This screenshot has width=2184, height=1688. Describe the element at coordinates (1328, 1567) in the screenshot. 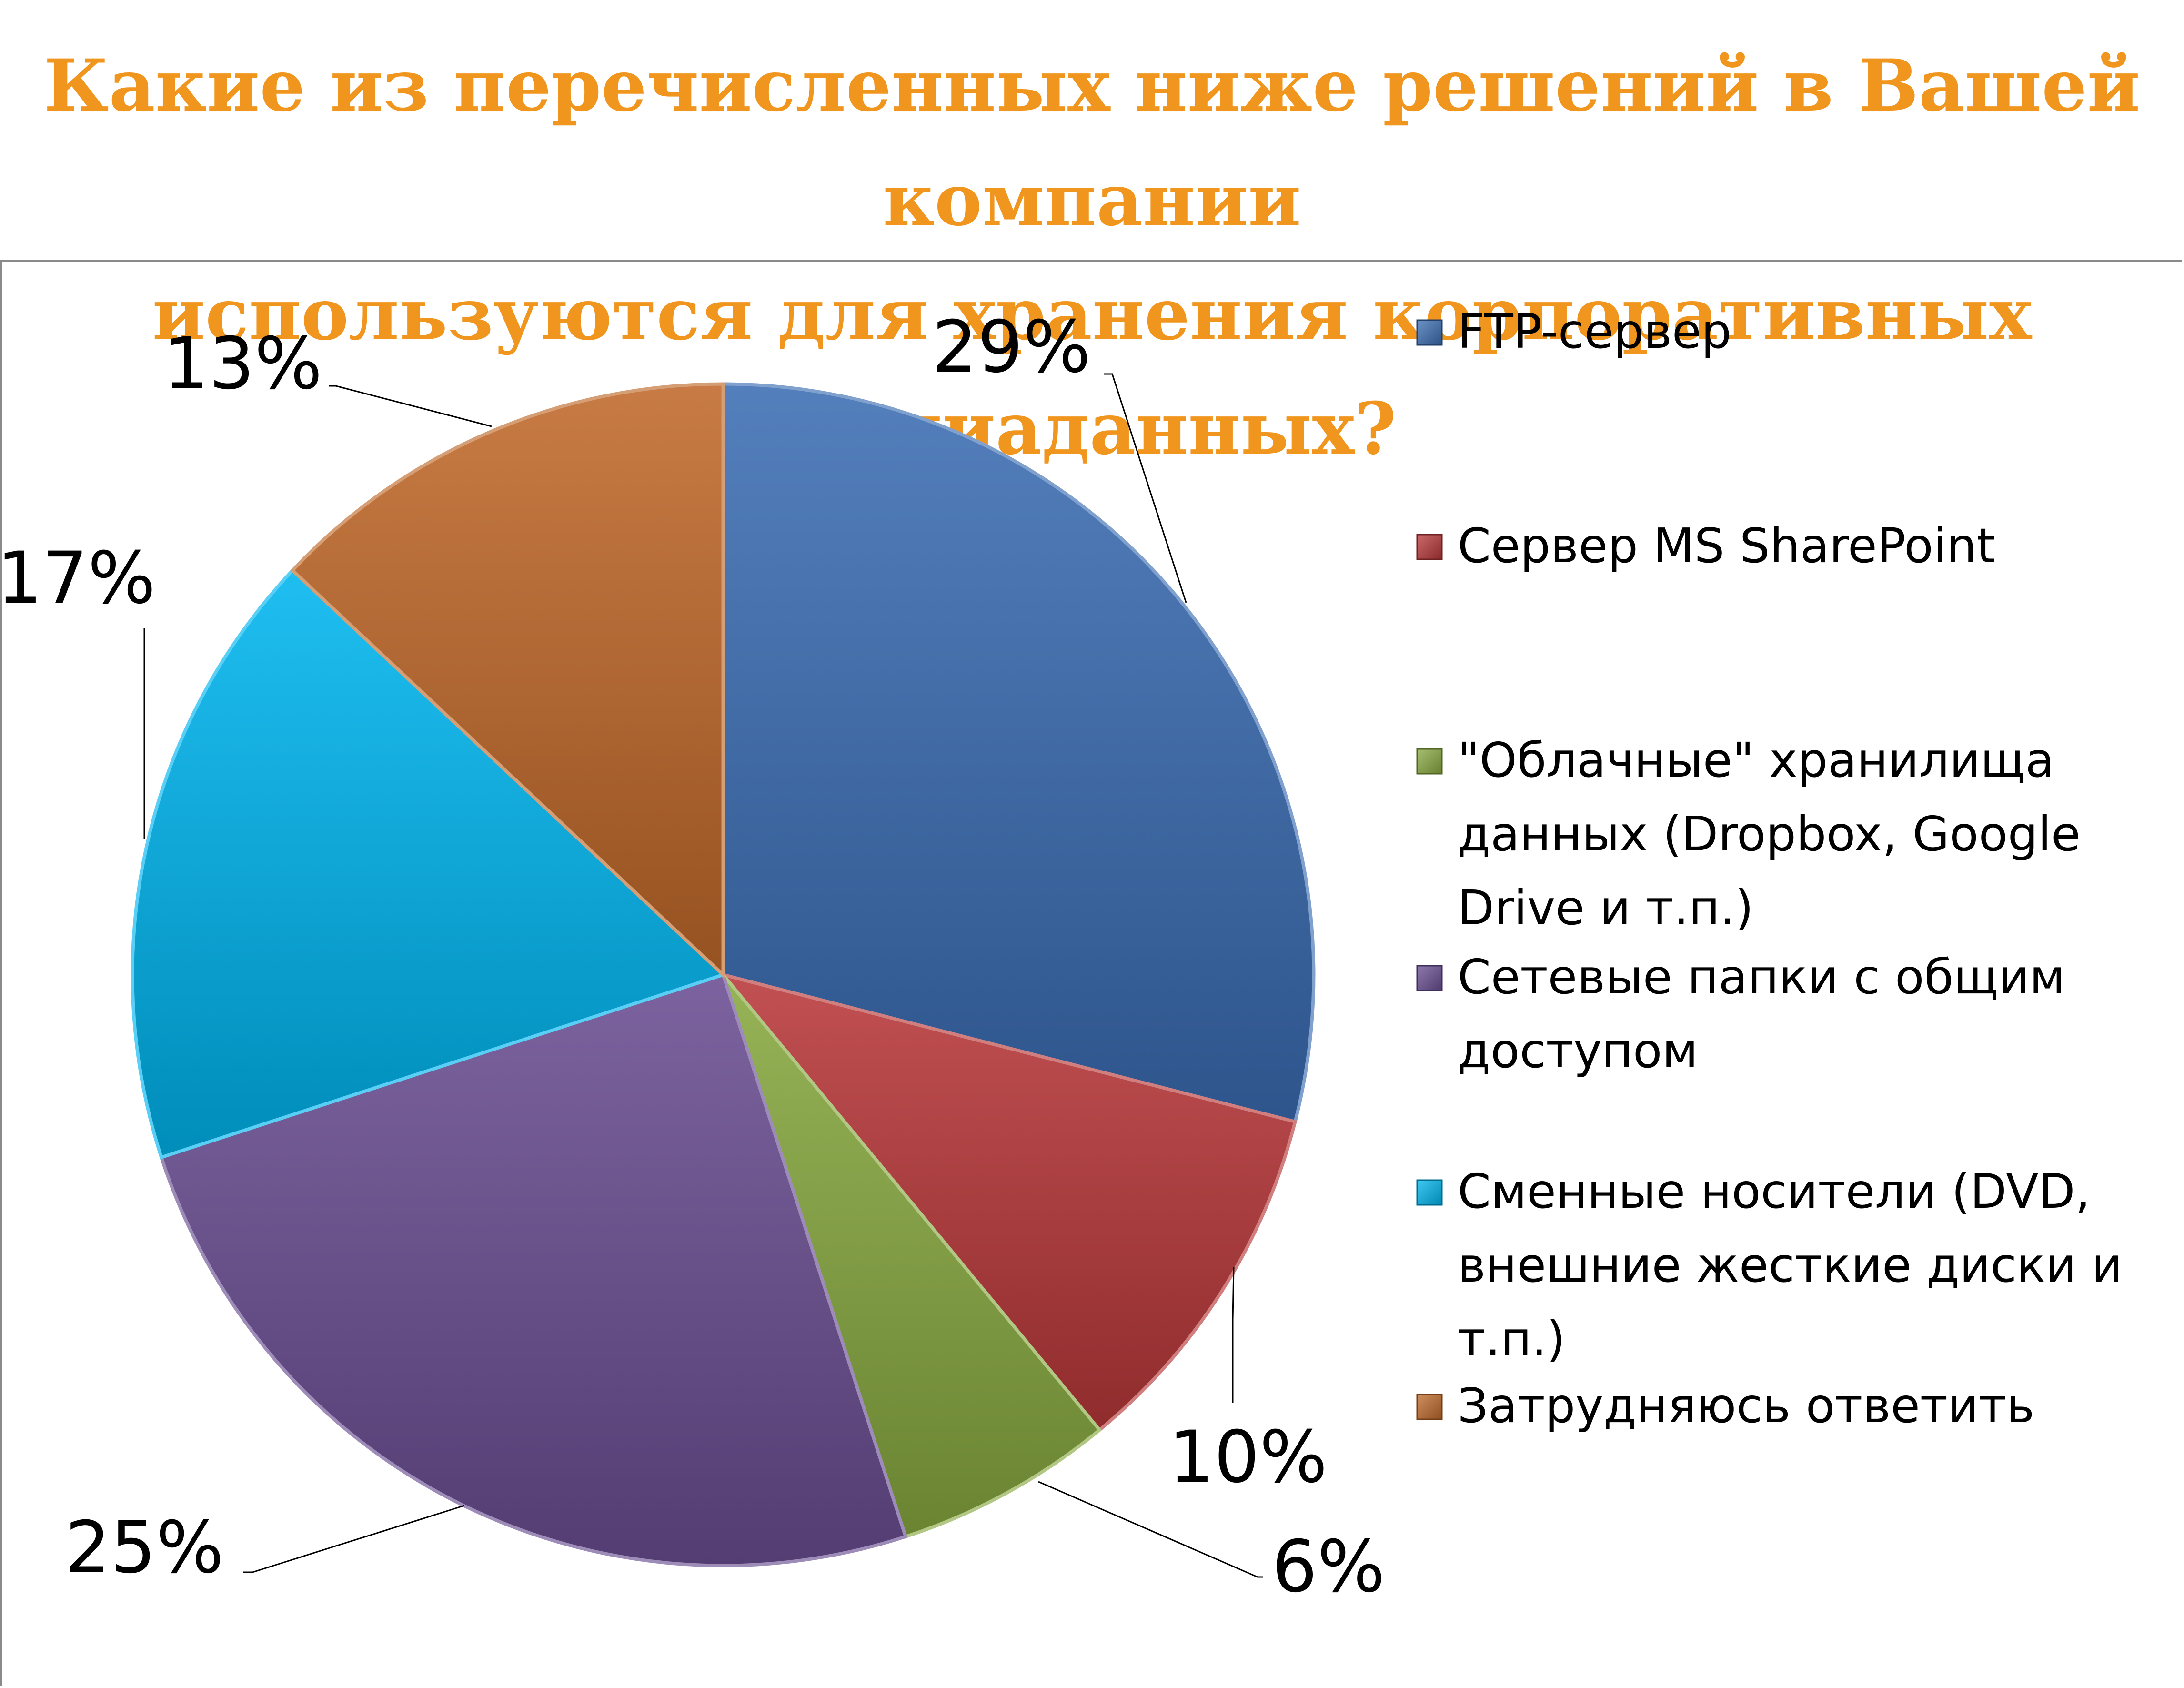

I see `slice-percent-label: 6%` at that location.